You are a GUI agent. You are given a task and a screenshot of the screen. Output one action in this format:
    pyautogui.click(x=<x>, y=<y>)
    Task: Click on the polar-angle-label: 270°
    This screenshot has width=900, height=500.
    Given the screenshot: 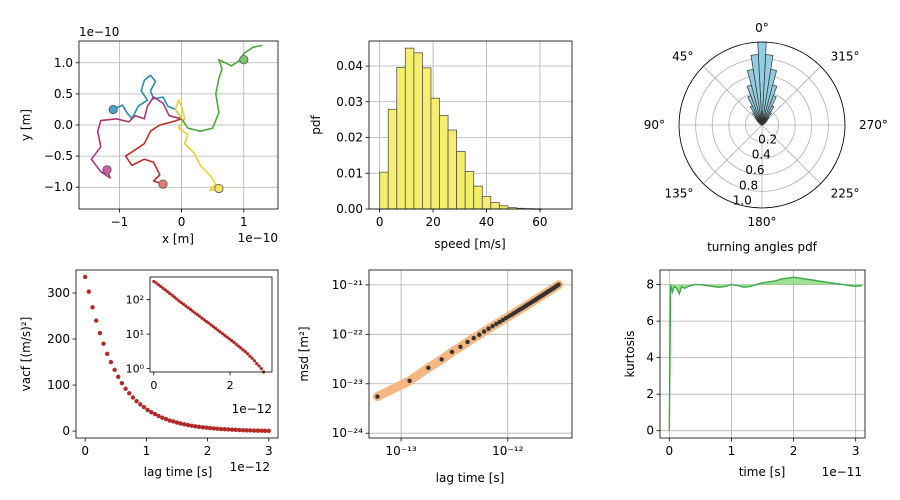 What is the action you would take?
    pyautogui.click(x=873, y=125)
    